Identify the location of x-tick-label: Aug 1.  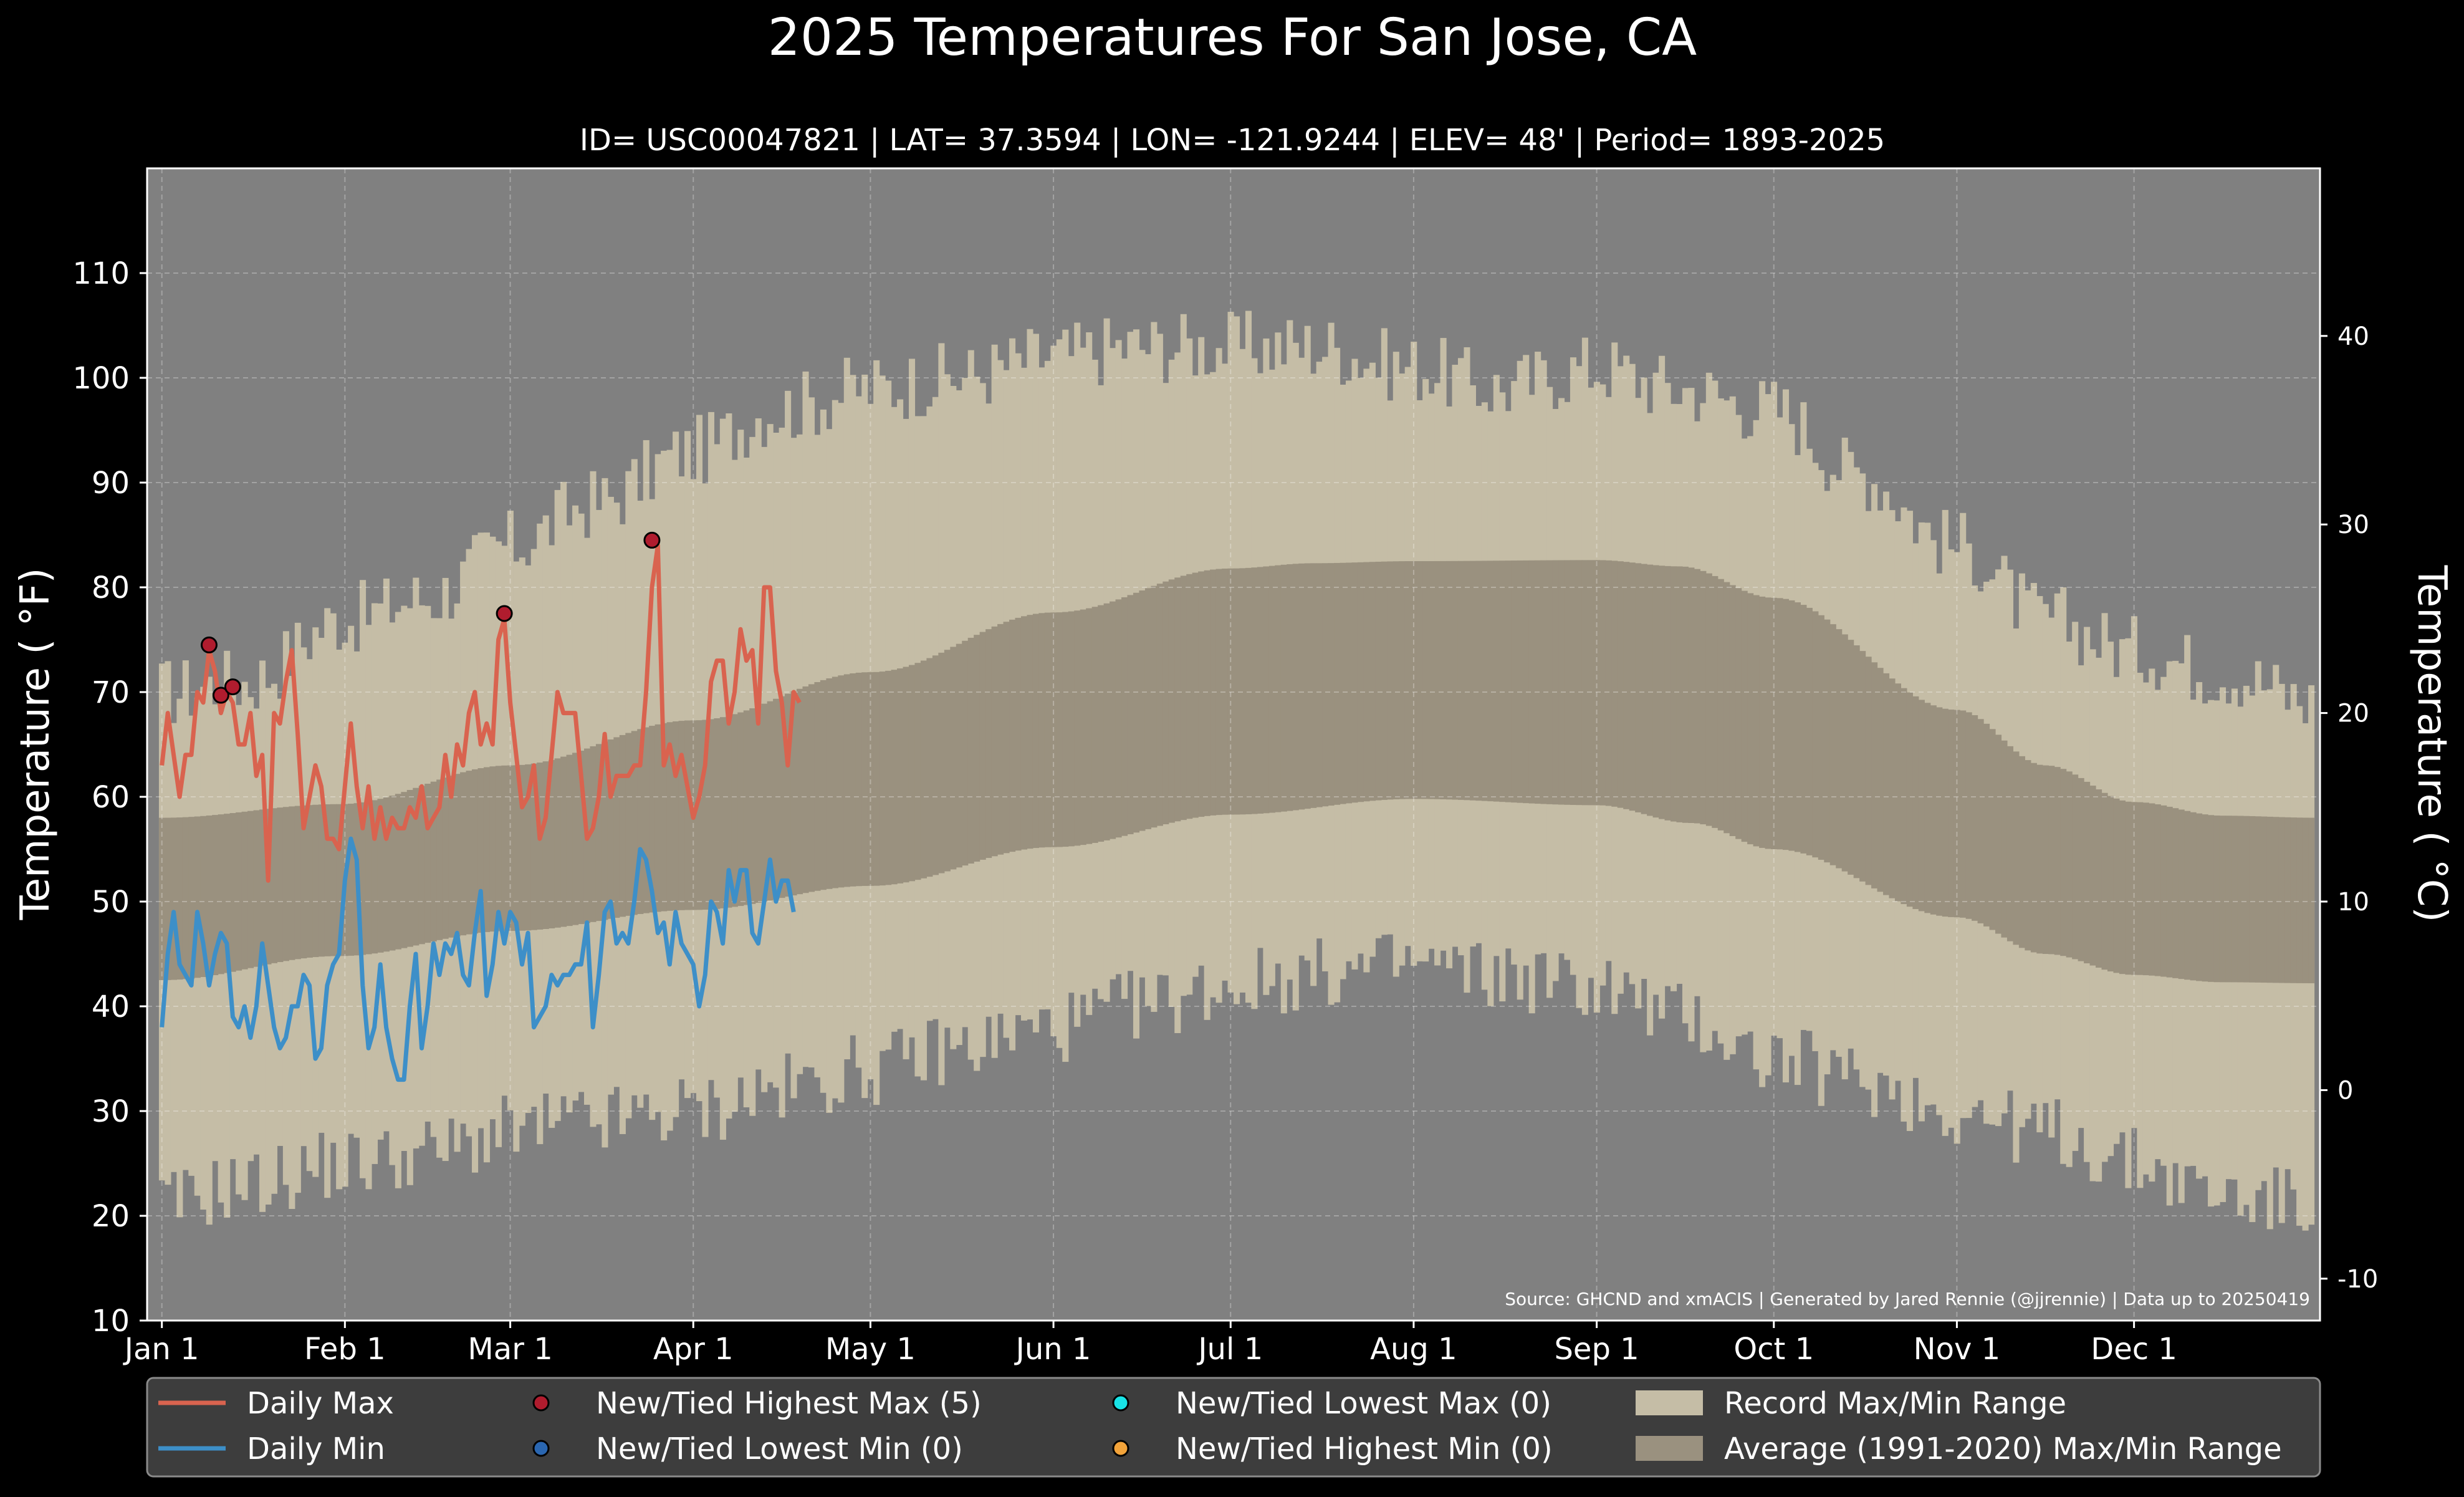
(1413, 1349).